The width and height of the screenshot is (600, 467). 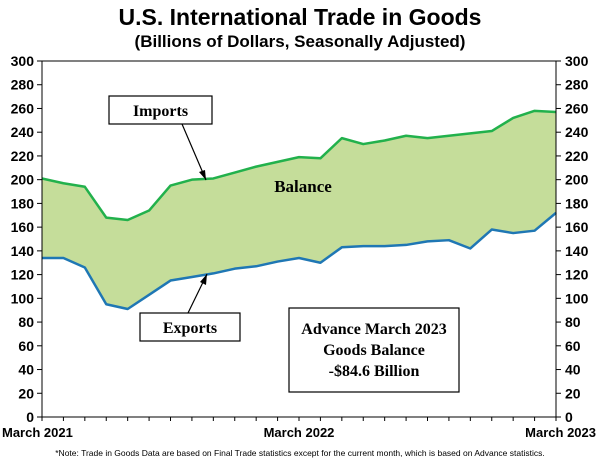 What do you see at coordinates (26, 370) in the screenshot?
I see `y-tick-label-left: 40` at bounding box center [26, 370].